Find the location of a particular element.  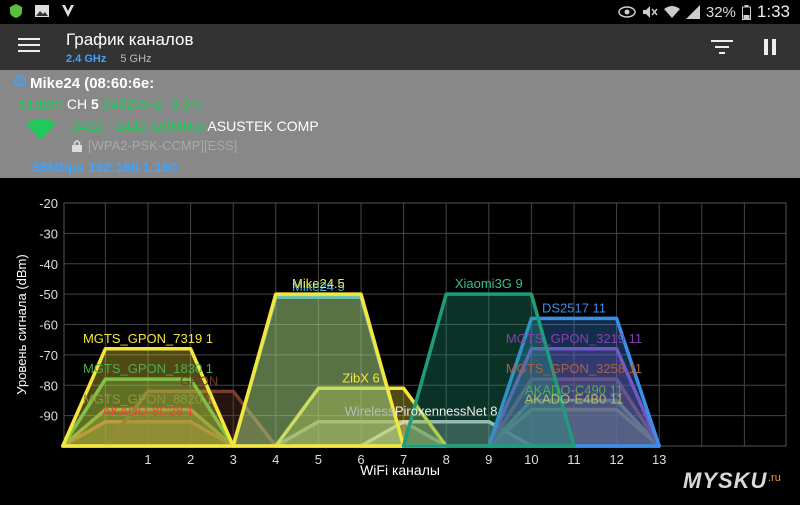

lock-icon is located at coordinates (77, 146).